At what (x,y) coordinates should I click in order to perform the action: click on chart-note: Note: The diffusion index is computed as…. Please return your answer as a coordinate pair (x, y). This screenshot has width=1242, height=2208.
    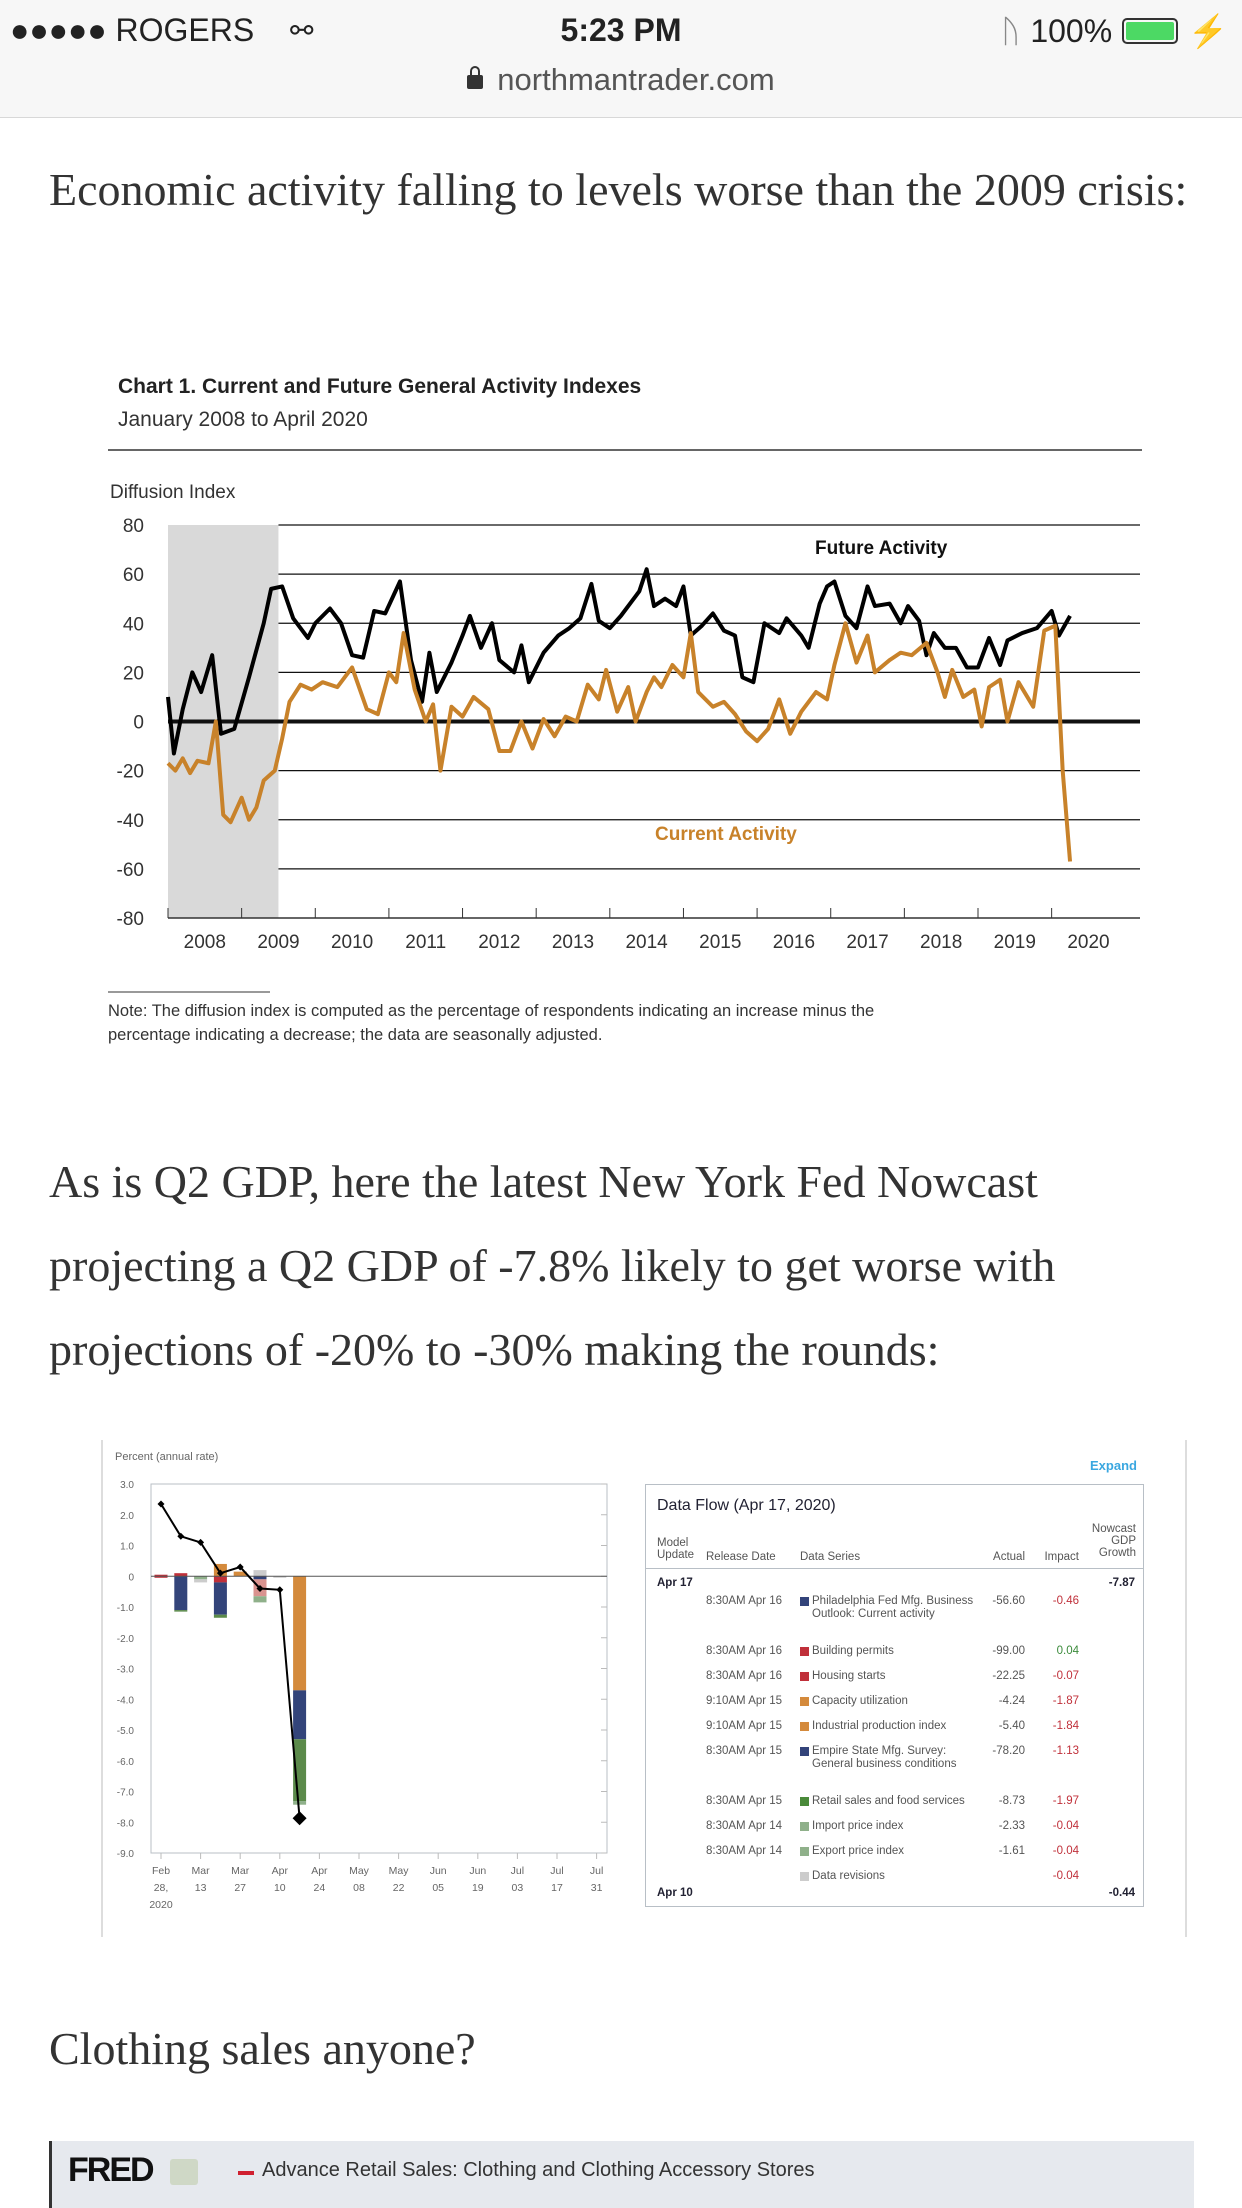
    Looking at the image, I should click on (491, 1011).